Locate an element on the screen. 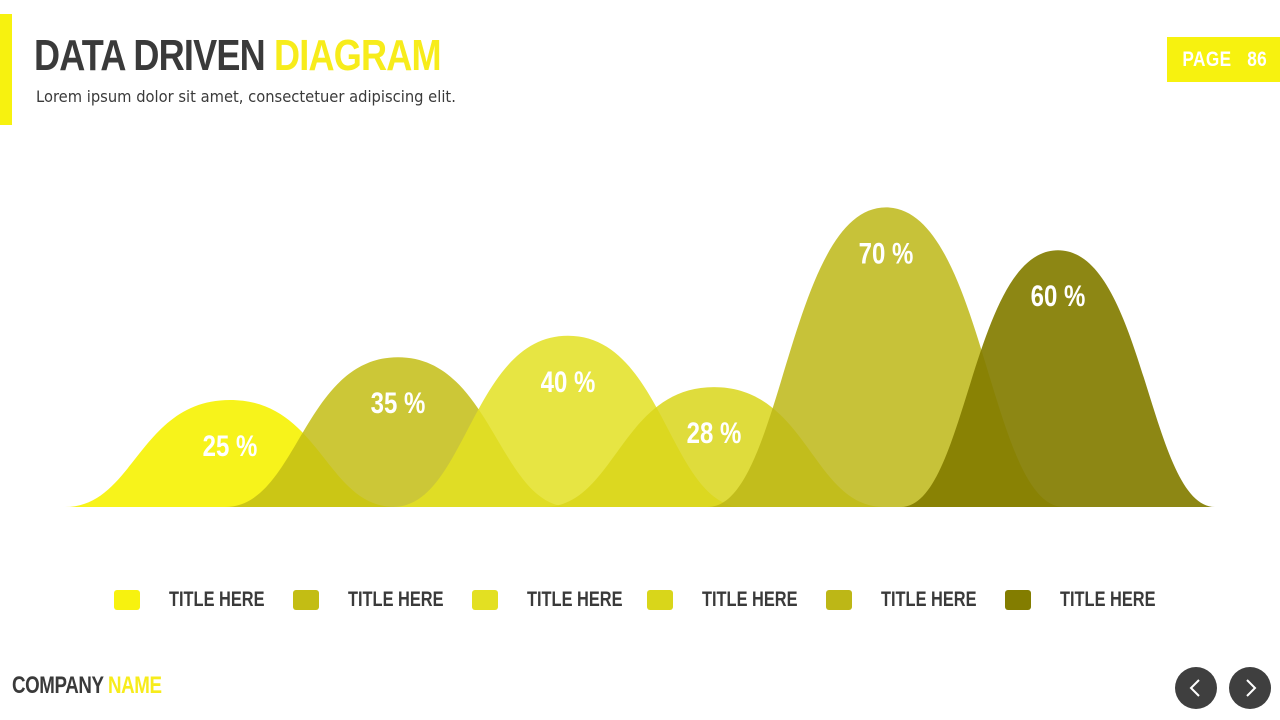 This screenshot has height=720, width=1280. page-badge: PAGE 86 is located at coordinates (1223, 59).